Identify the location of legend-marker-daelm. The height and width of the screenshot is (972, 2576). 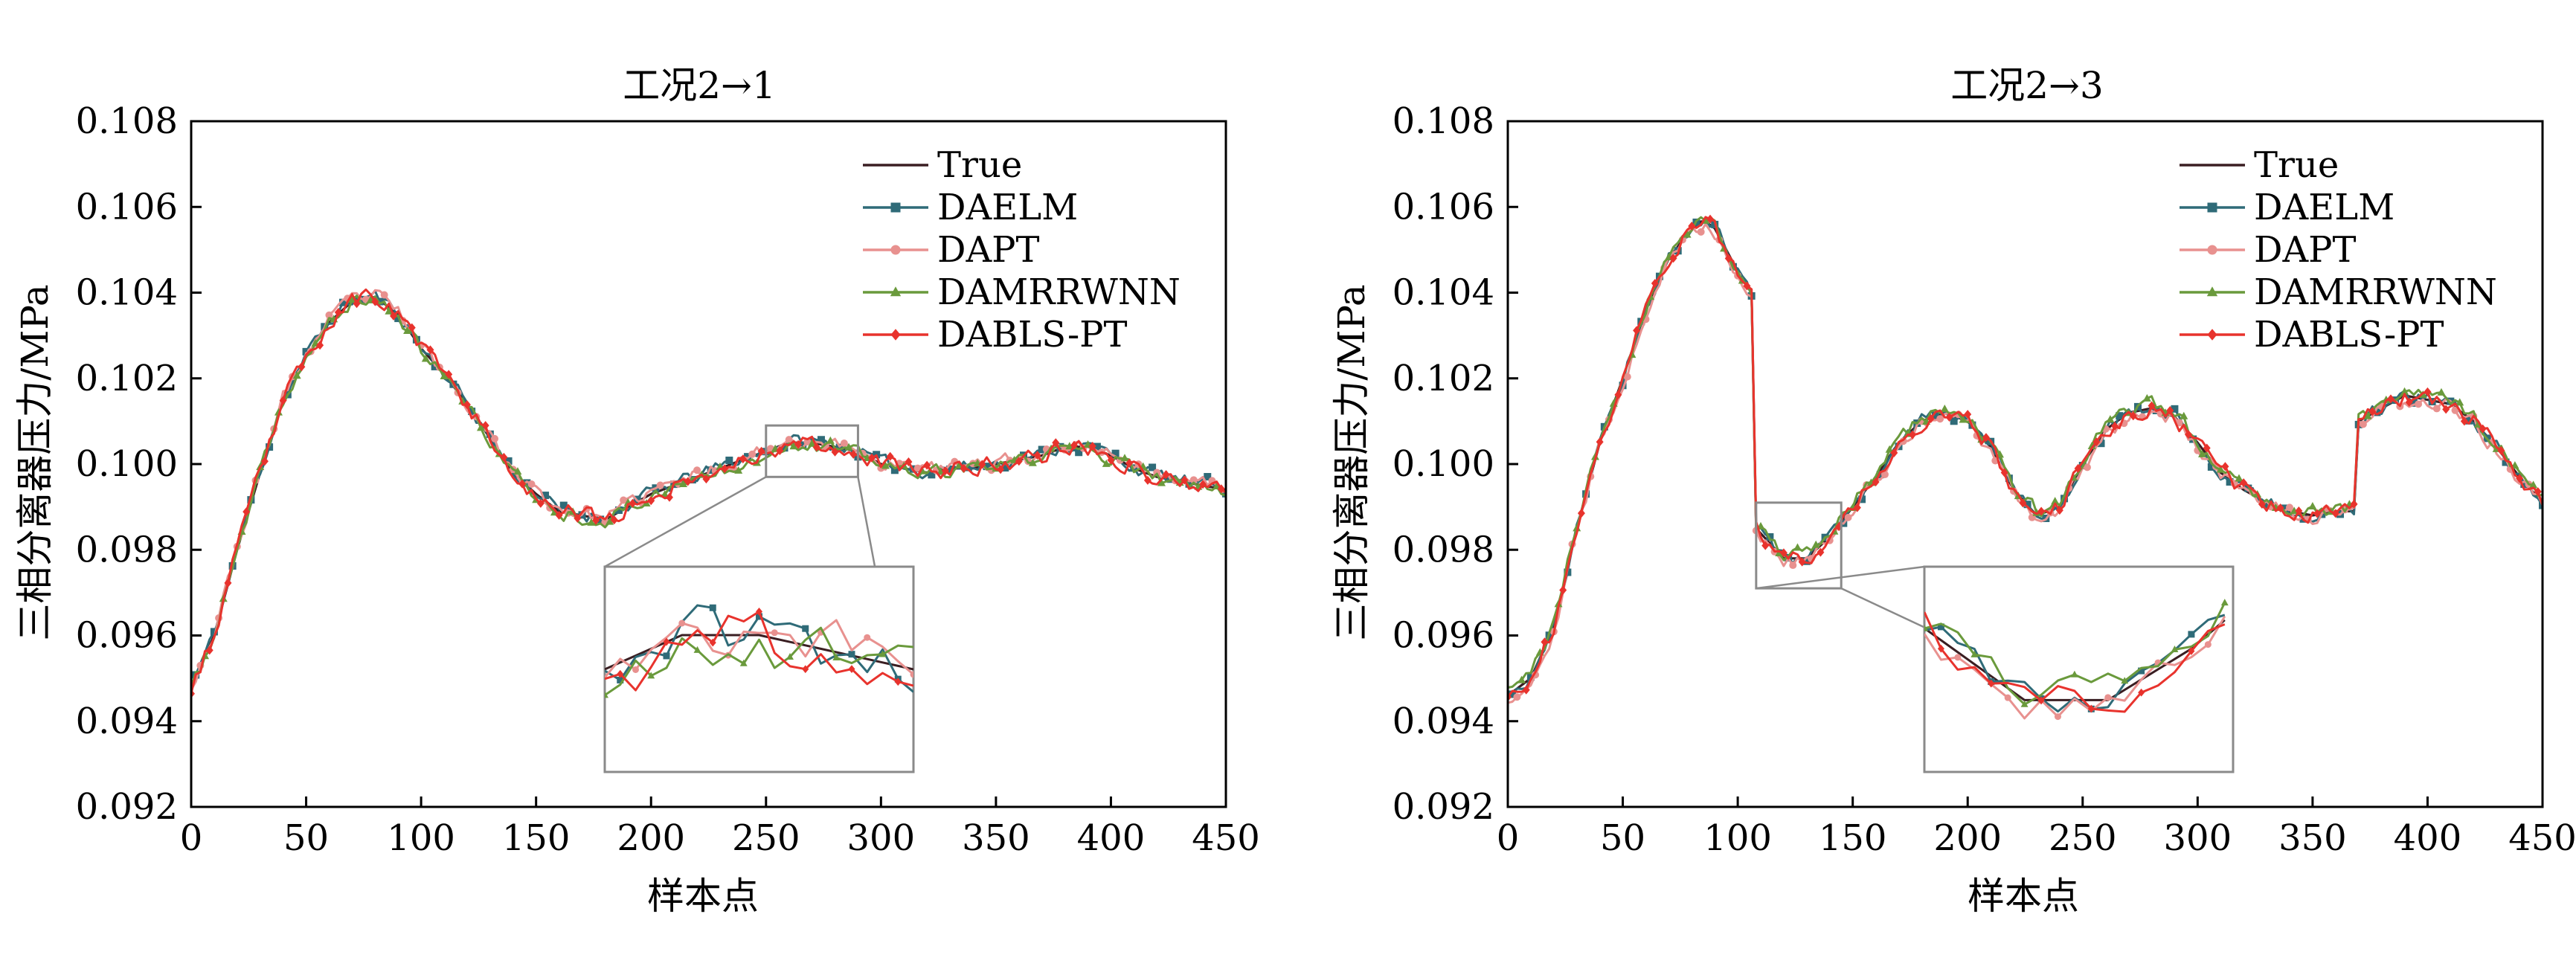
(895, 207).